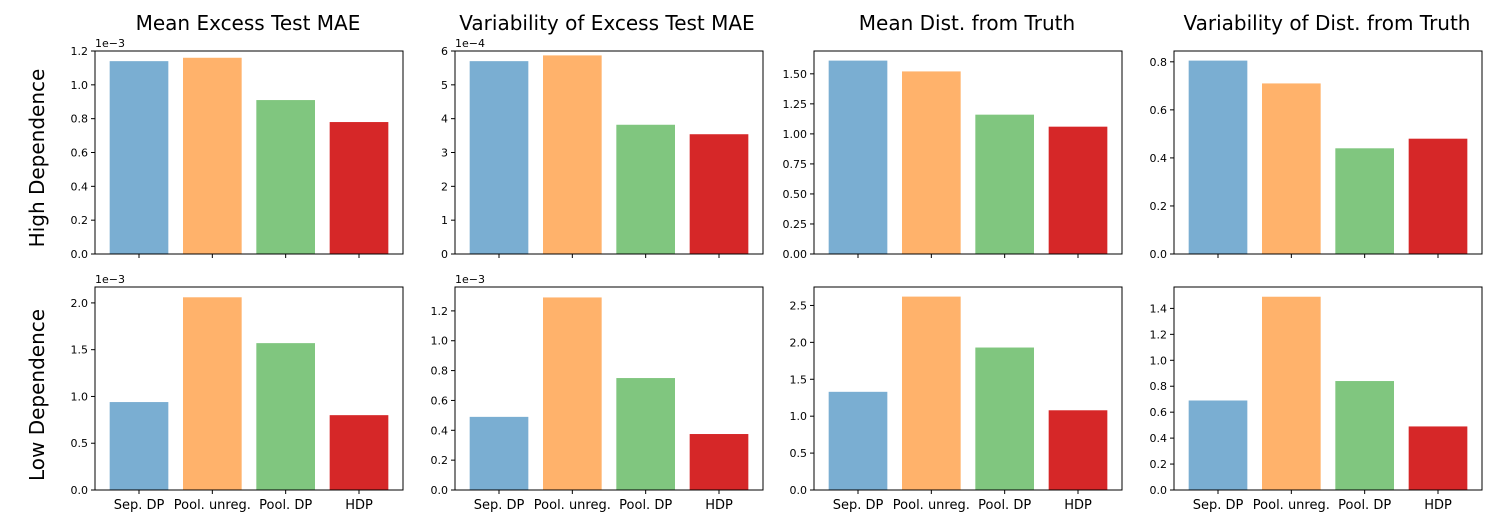  I want to click on y-tick-label: 5, so click(444, 85).